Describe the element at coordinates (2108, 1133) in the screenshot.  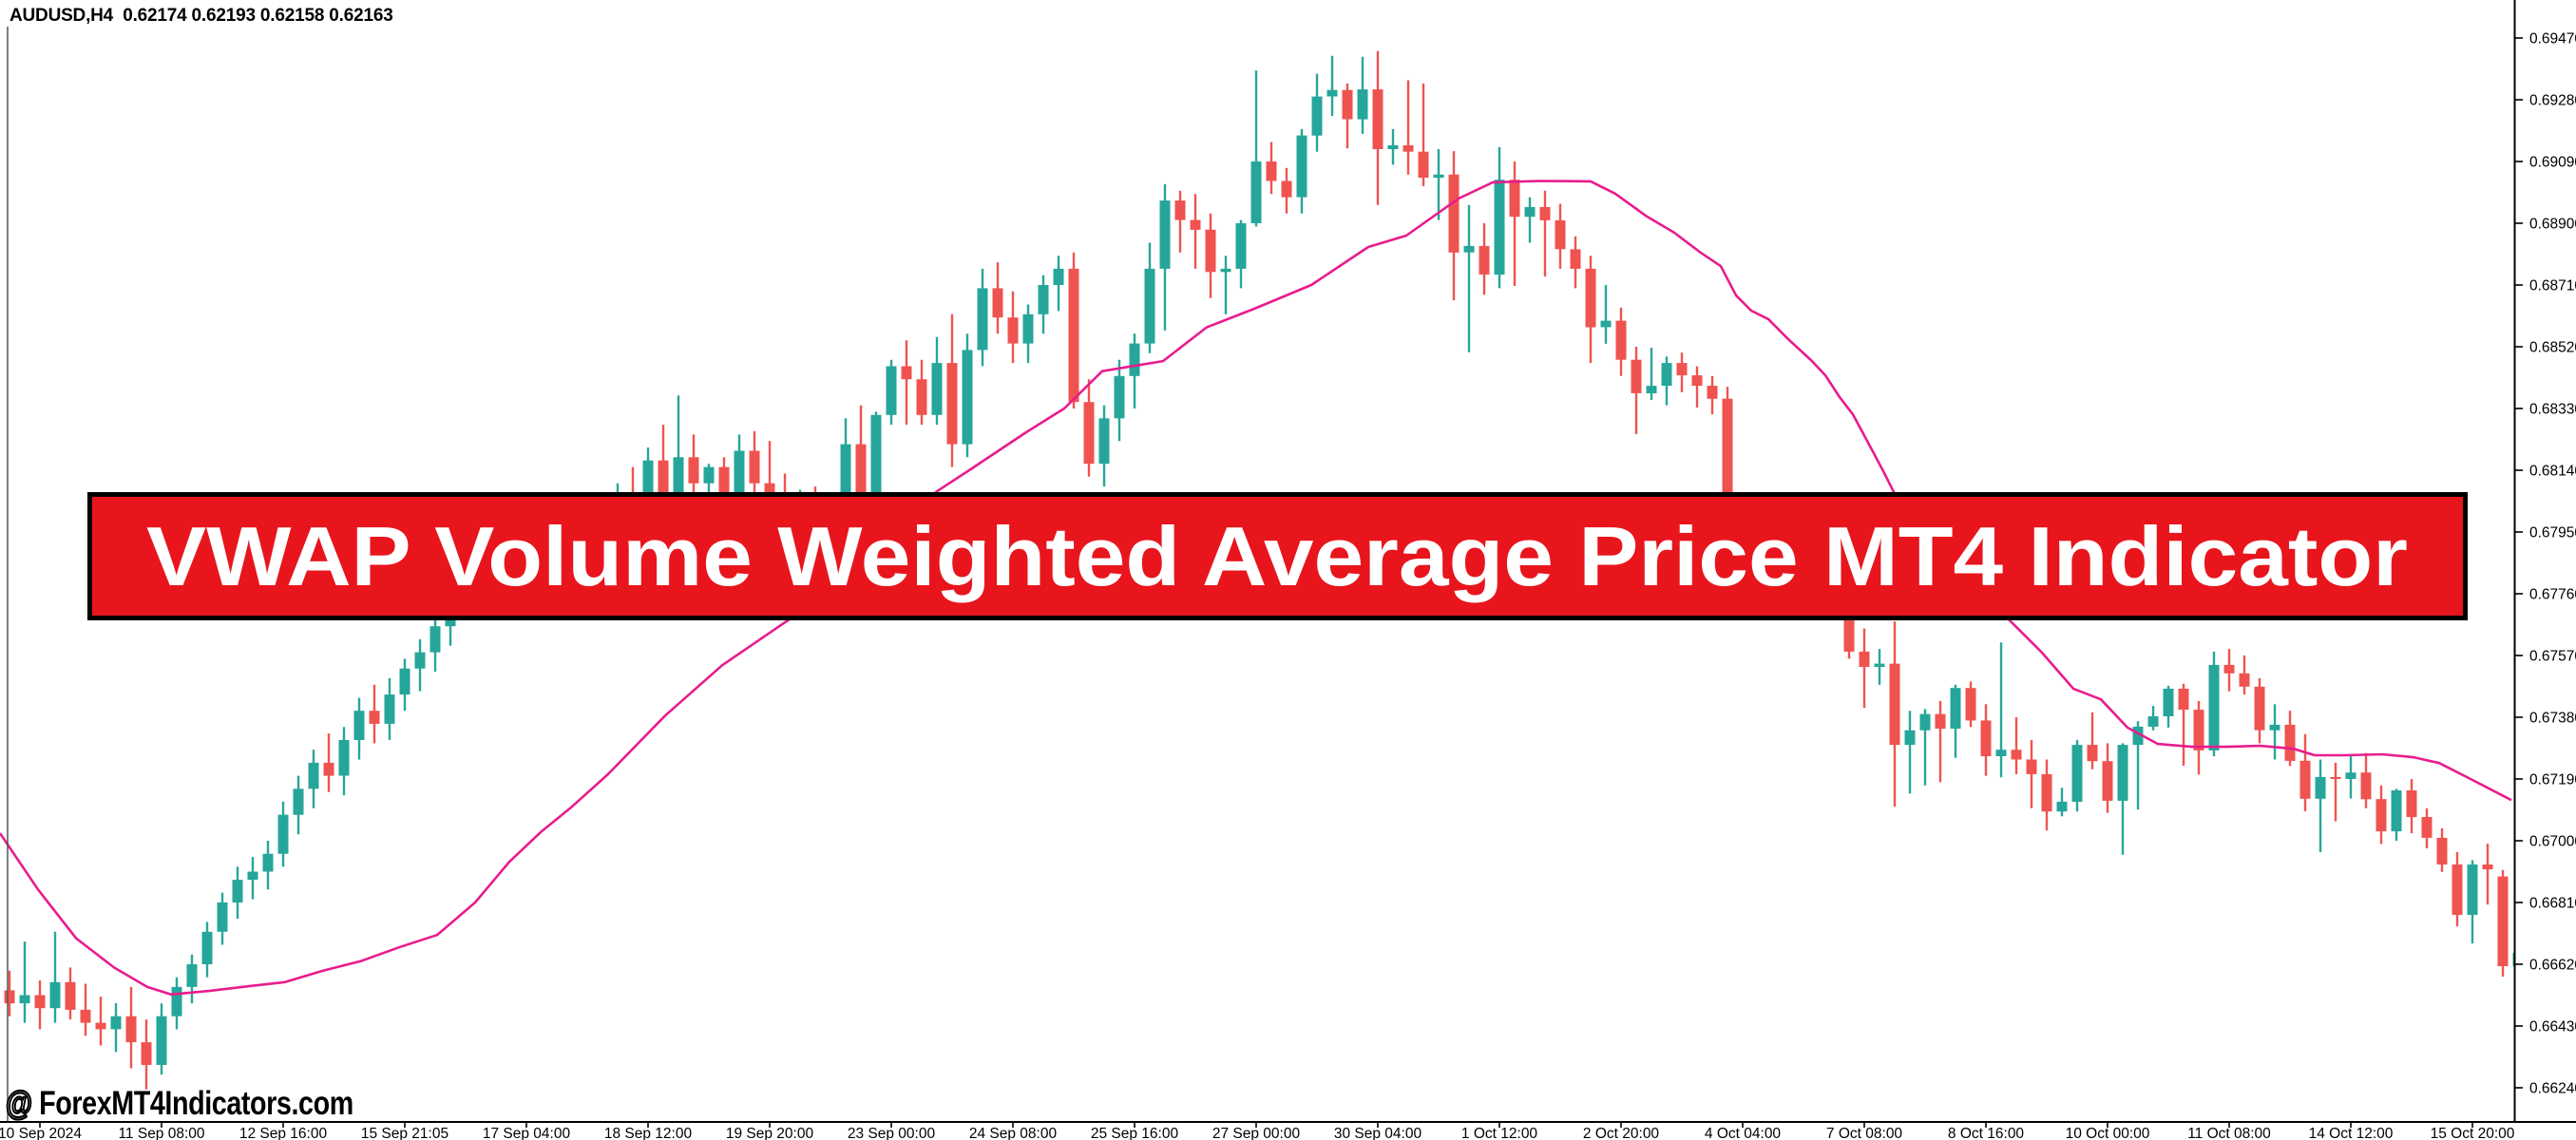
I see `svg-text: 10 Oct 00:00` at that location.